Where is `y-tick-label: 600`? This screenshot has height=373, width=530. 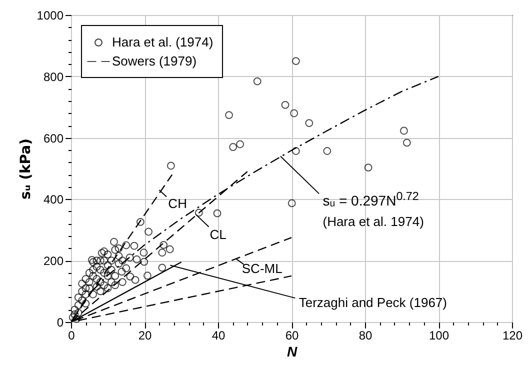
y-tick-label: 600 is located at coordinates (53, 138).